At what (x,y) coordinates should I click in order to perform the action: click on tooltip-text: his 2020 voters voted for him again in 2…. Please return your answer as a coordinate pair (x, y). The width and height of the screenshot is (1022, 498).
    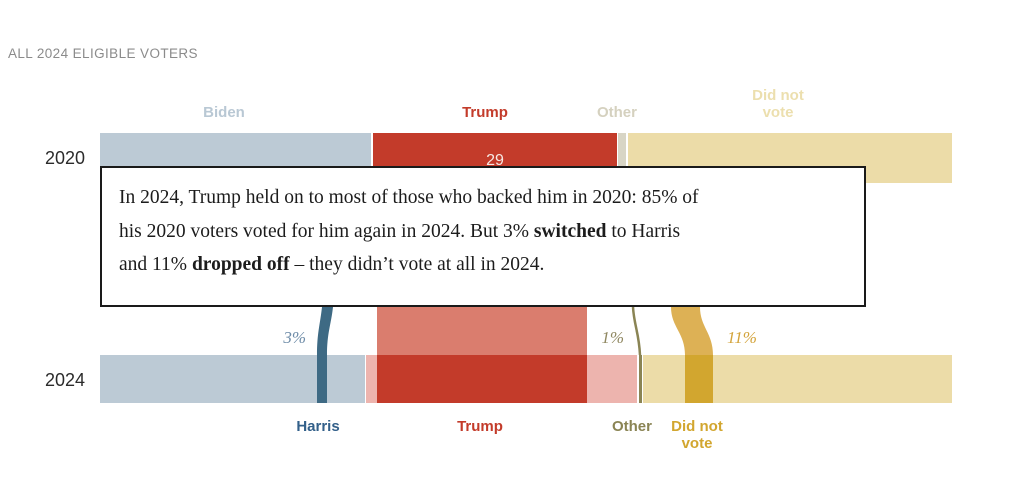
    Looking at the image, I should click on (326, 231).